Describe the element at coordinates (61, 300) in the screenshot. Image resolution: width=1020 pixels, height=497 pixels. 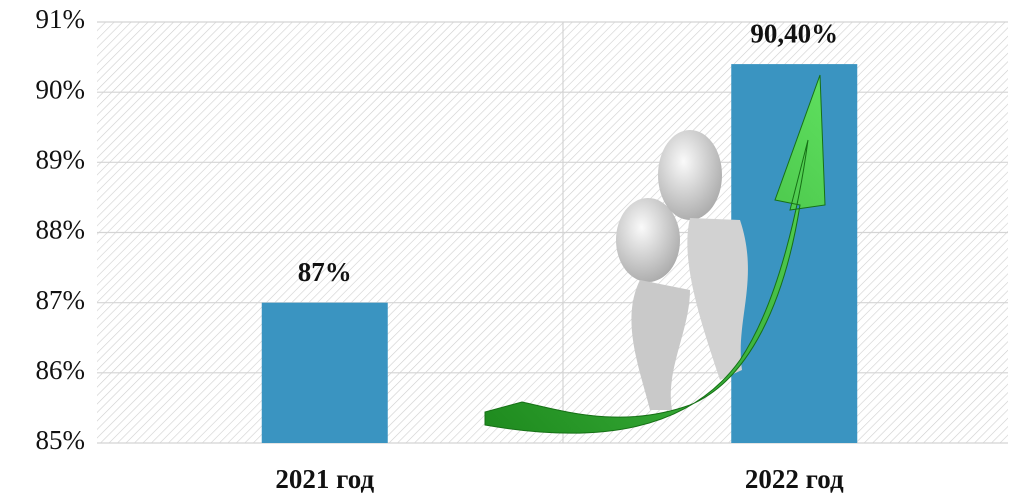
I see `y-tick-label: 87%` at that location.